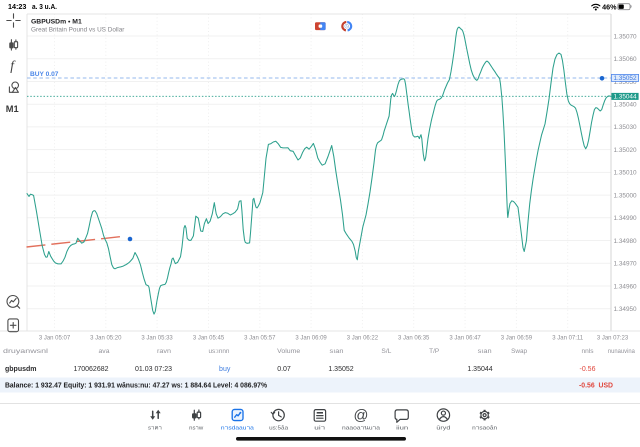 This screenshot has height=447, width=640. I want to click on svg-text: 1.34950, so click(626, 309).